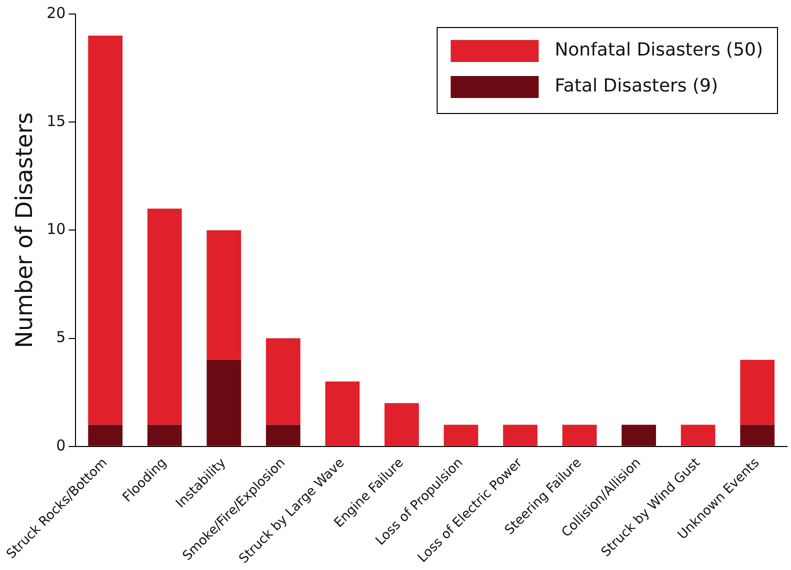 This screenshot has width=791, height=570. Describe the element at coordinates (61, 337) in the screenshot. I see `y-tick-label: 5` at that location.